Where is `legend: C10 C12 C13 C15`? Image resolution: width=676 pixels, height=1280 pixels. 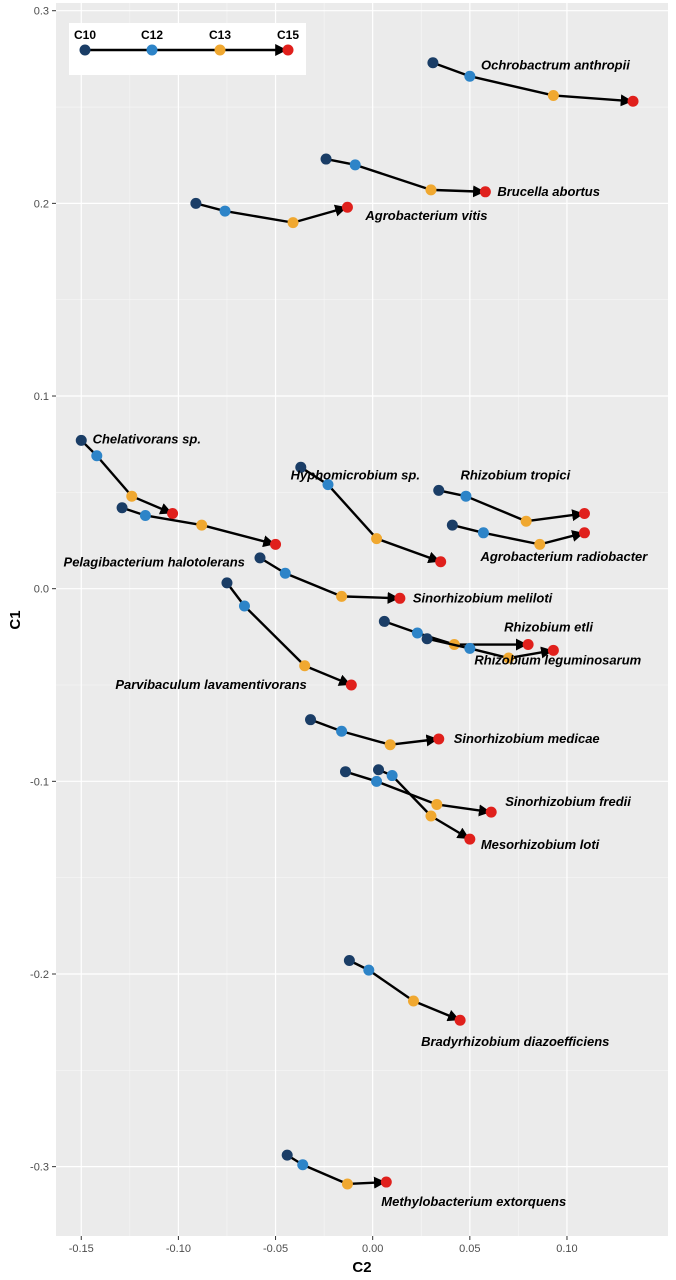
legend: C10 C12 C13 C15 is located at coordinates (187, 49).